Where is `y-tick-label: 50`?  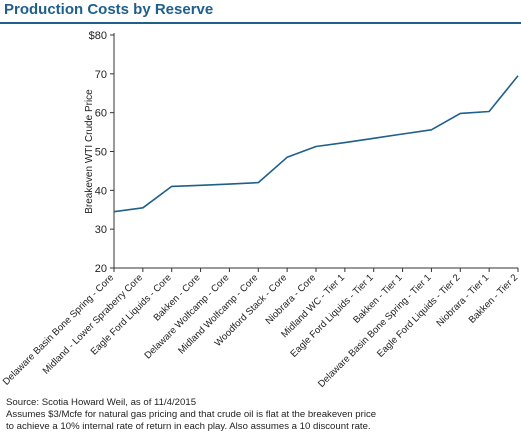
y-tick-label: 50 is located at coordinates (101, 153).